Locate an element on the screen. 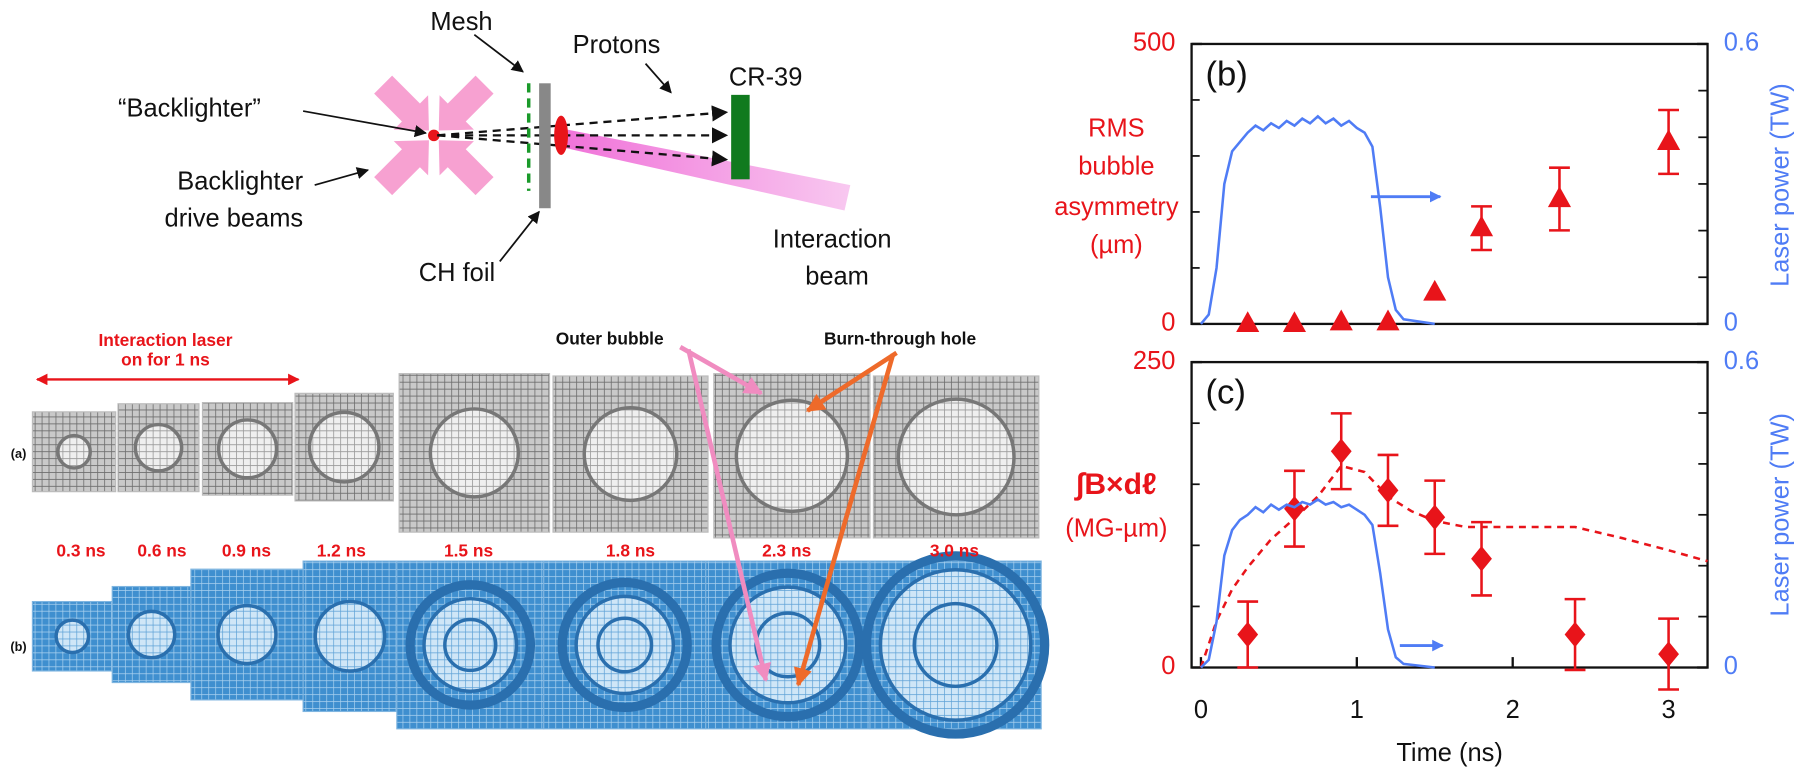 The width and height of the screenshot is (1814, 767). drive-beams-label: drive beams is located at coordinates (234, 219).